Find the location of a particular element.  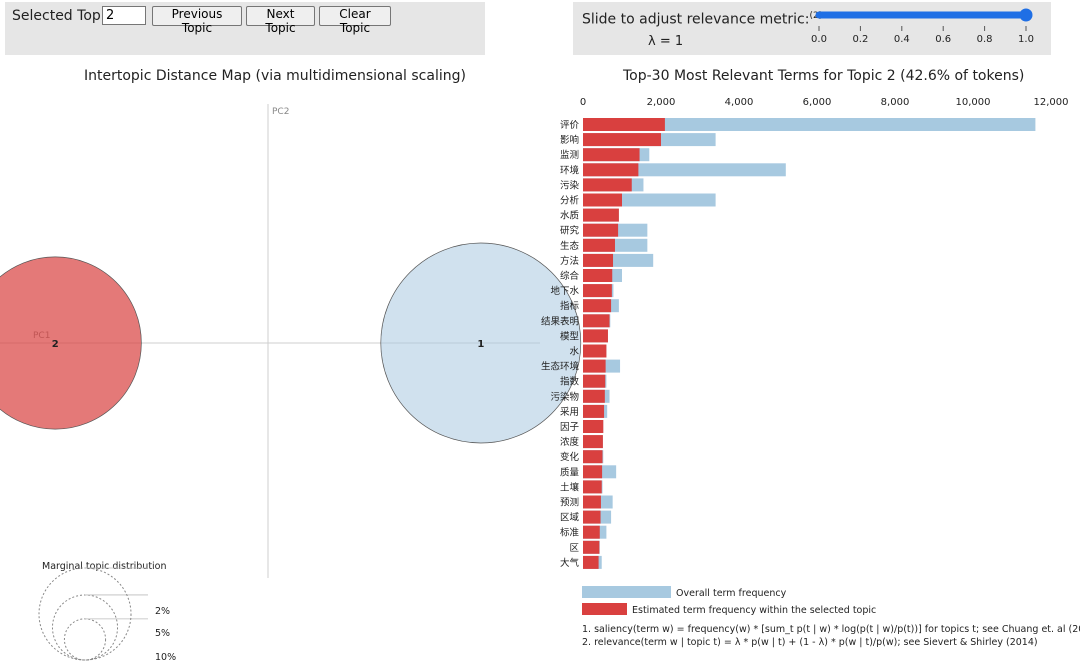

term-label: 污染 is located at coordinates (570, 185).